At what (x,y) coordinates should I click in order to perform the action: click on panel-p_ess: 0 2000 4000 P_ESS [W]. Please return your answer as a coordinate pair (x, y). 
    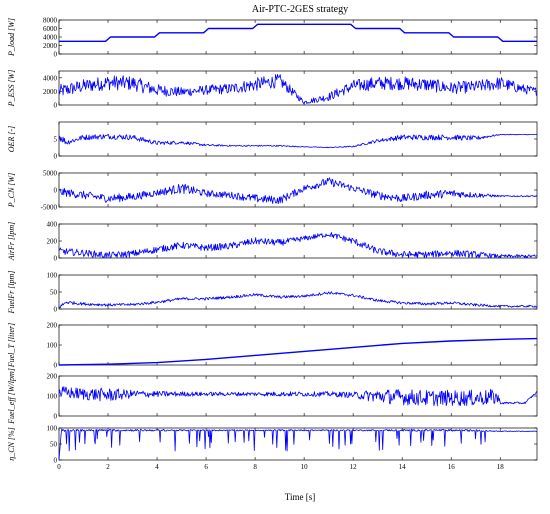
    Looking at the image, I should click on (272, 90).